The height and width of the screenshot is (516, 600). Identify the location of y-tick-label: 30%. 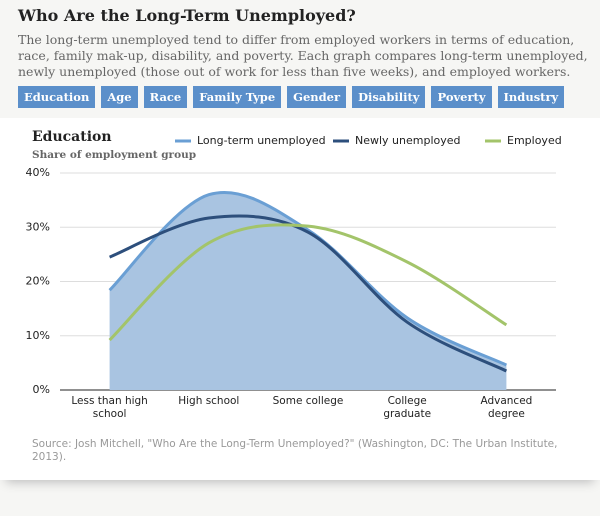
(38, 226).